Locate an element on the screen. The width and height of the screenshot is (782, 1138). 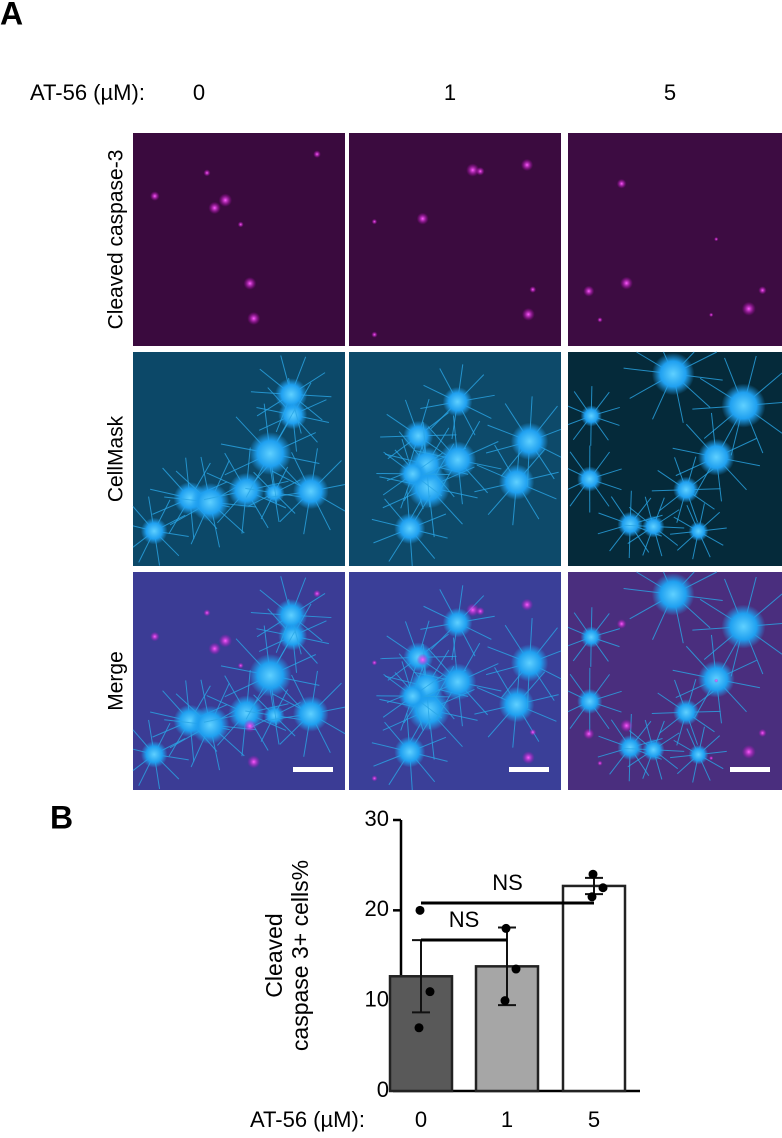
row-label: CellMask is located at coordinates (116, 458).